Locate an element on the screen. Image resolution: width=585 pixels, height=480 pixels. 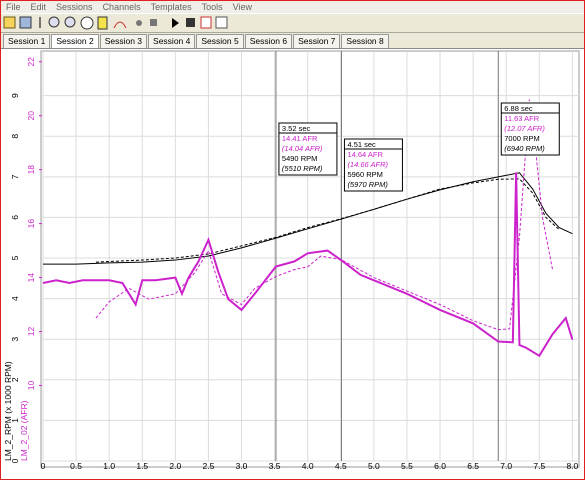
session-tab: Session 3 is located at coordinates (123, 41).